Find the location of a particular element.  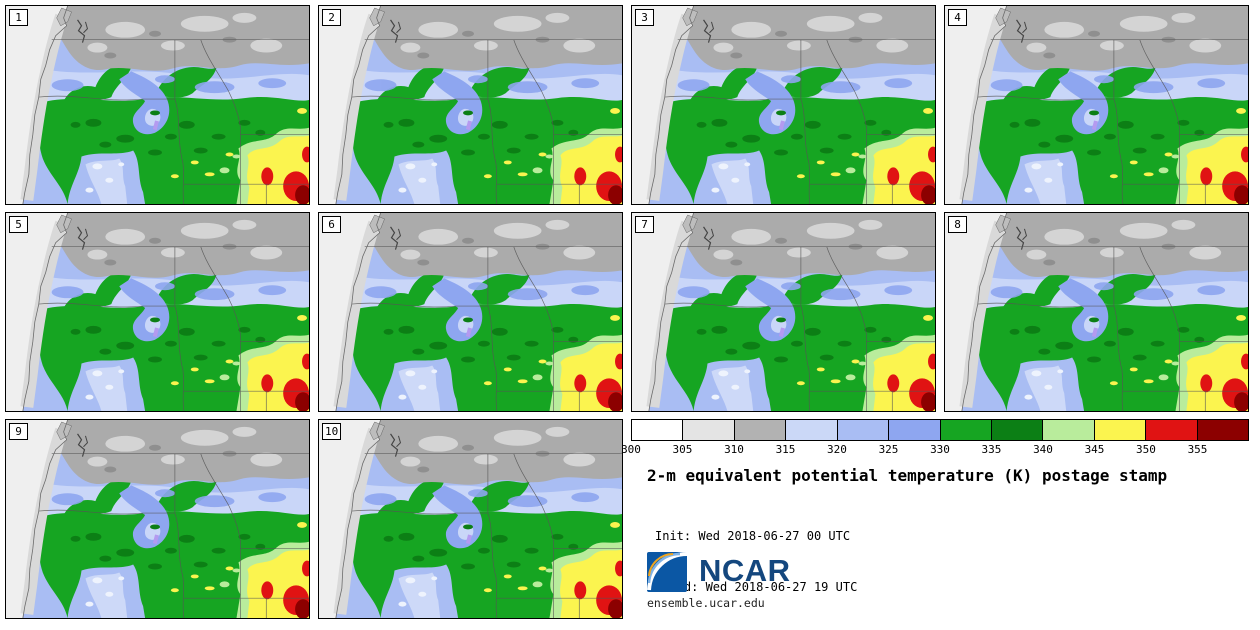

colorbar-tick: 300 is located at coordinates (631, 449).